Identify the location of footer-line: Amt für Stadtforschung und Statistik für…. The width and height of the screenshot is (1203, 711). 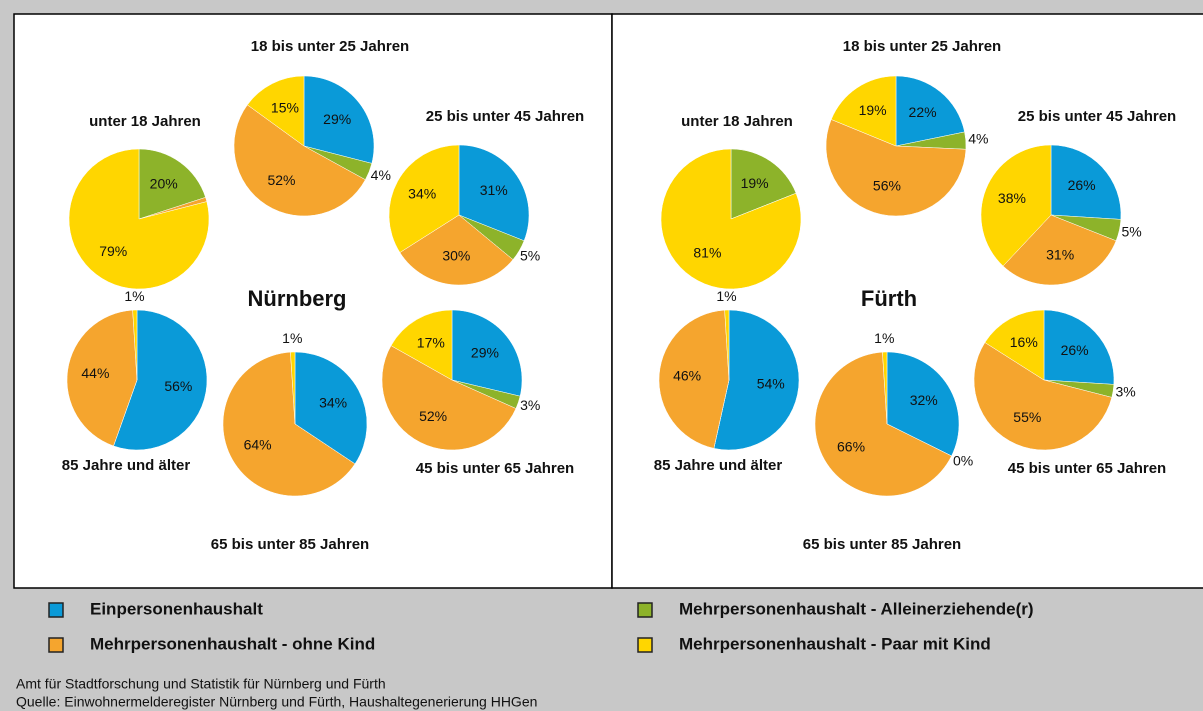
(201, 684).